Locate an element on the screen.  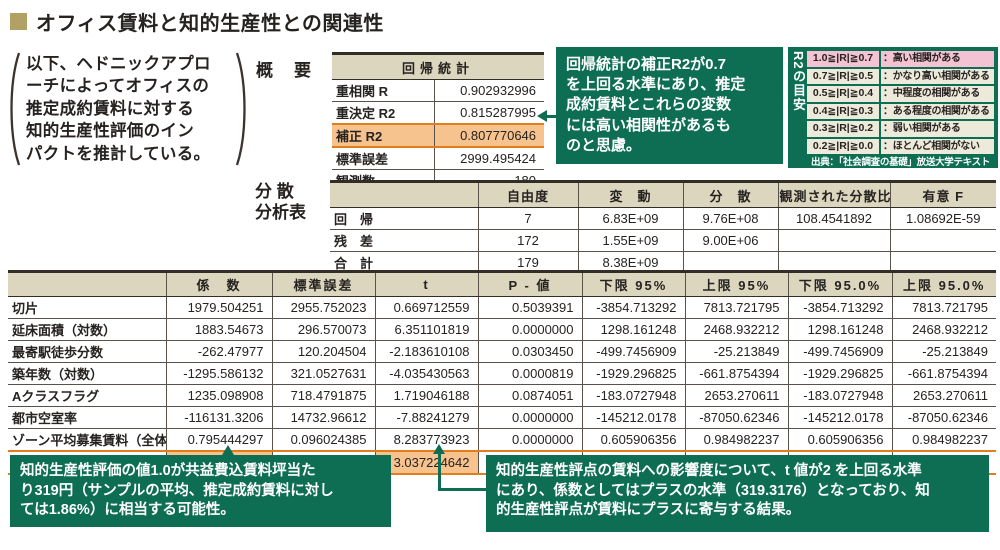
left-arrow-icon is located at coordinates (542, 116).